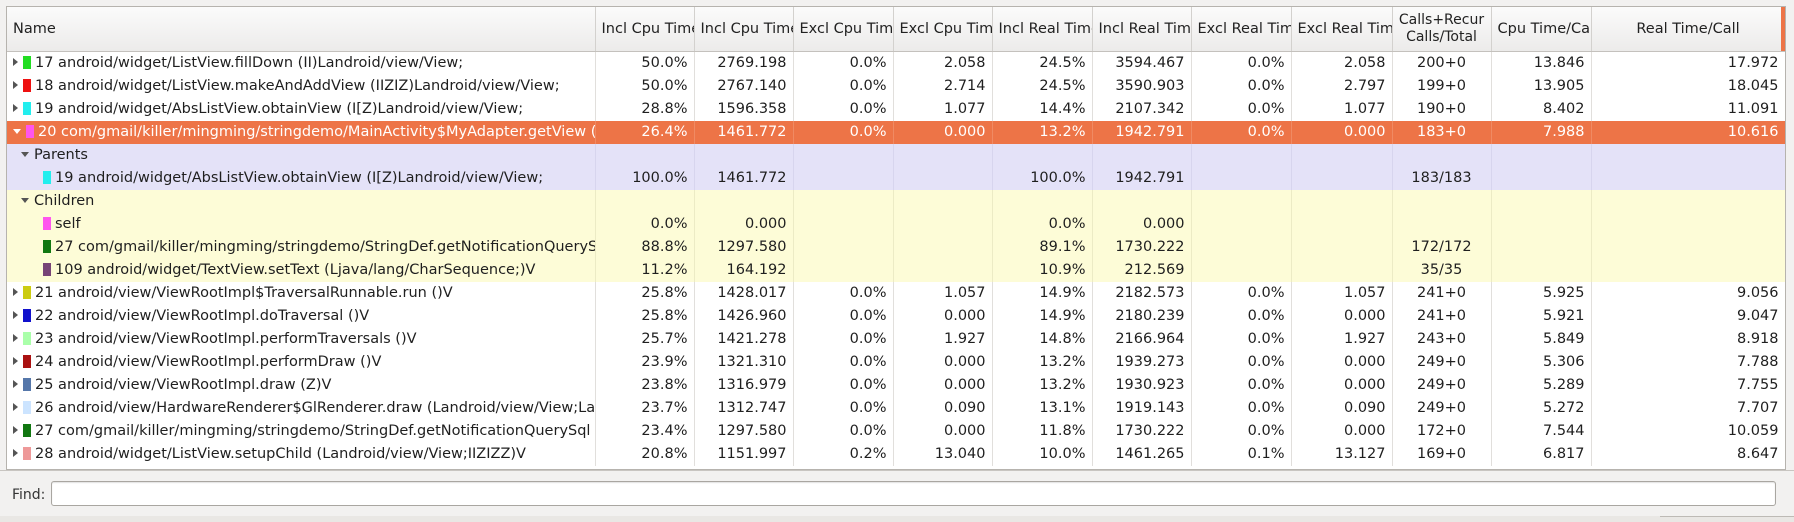  Describe the element at coordinates (1541, 385) in the screenshot. I see `metric-cell: 5.289` at that location.